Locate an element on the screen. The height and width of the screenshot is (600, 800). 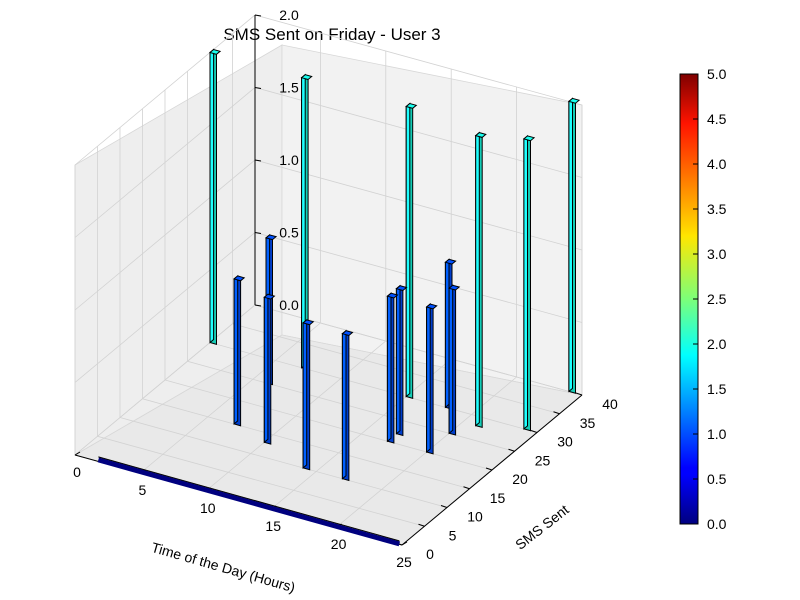
x-tick-label: 0 is located at coordinates (77, 472).